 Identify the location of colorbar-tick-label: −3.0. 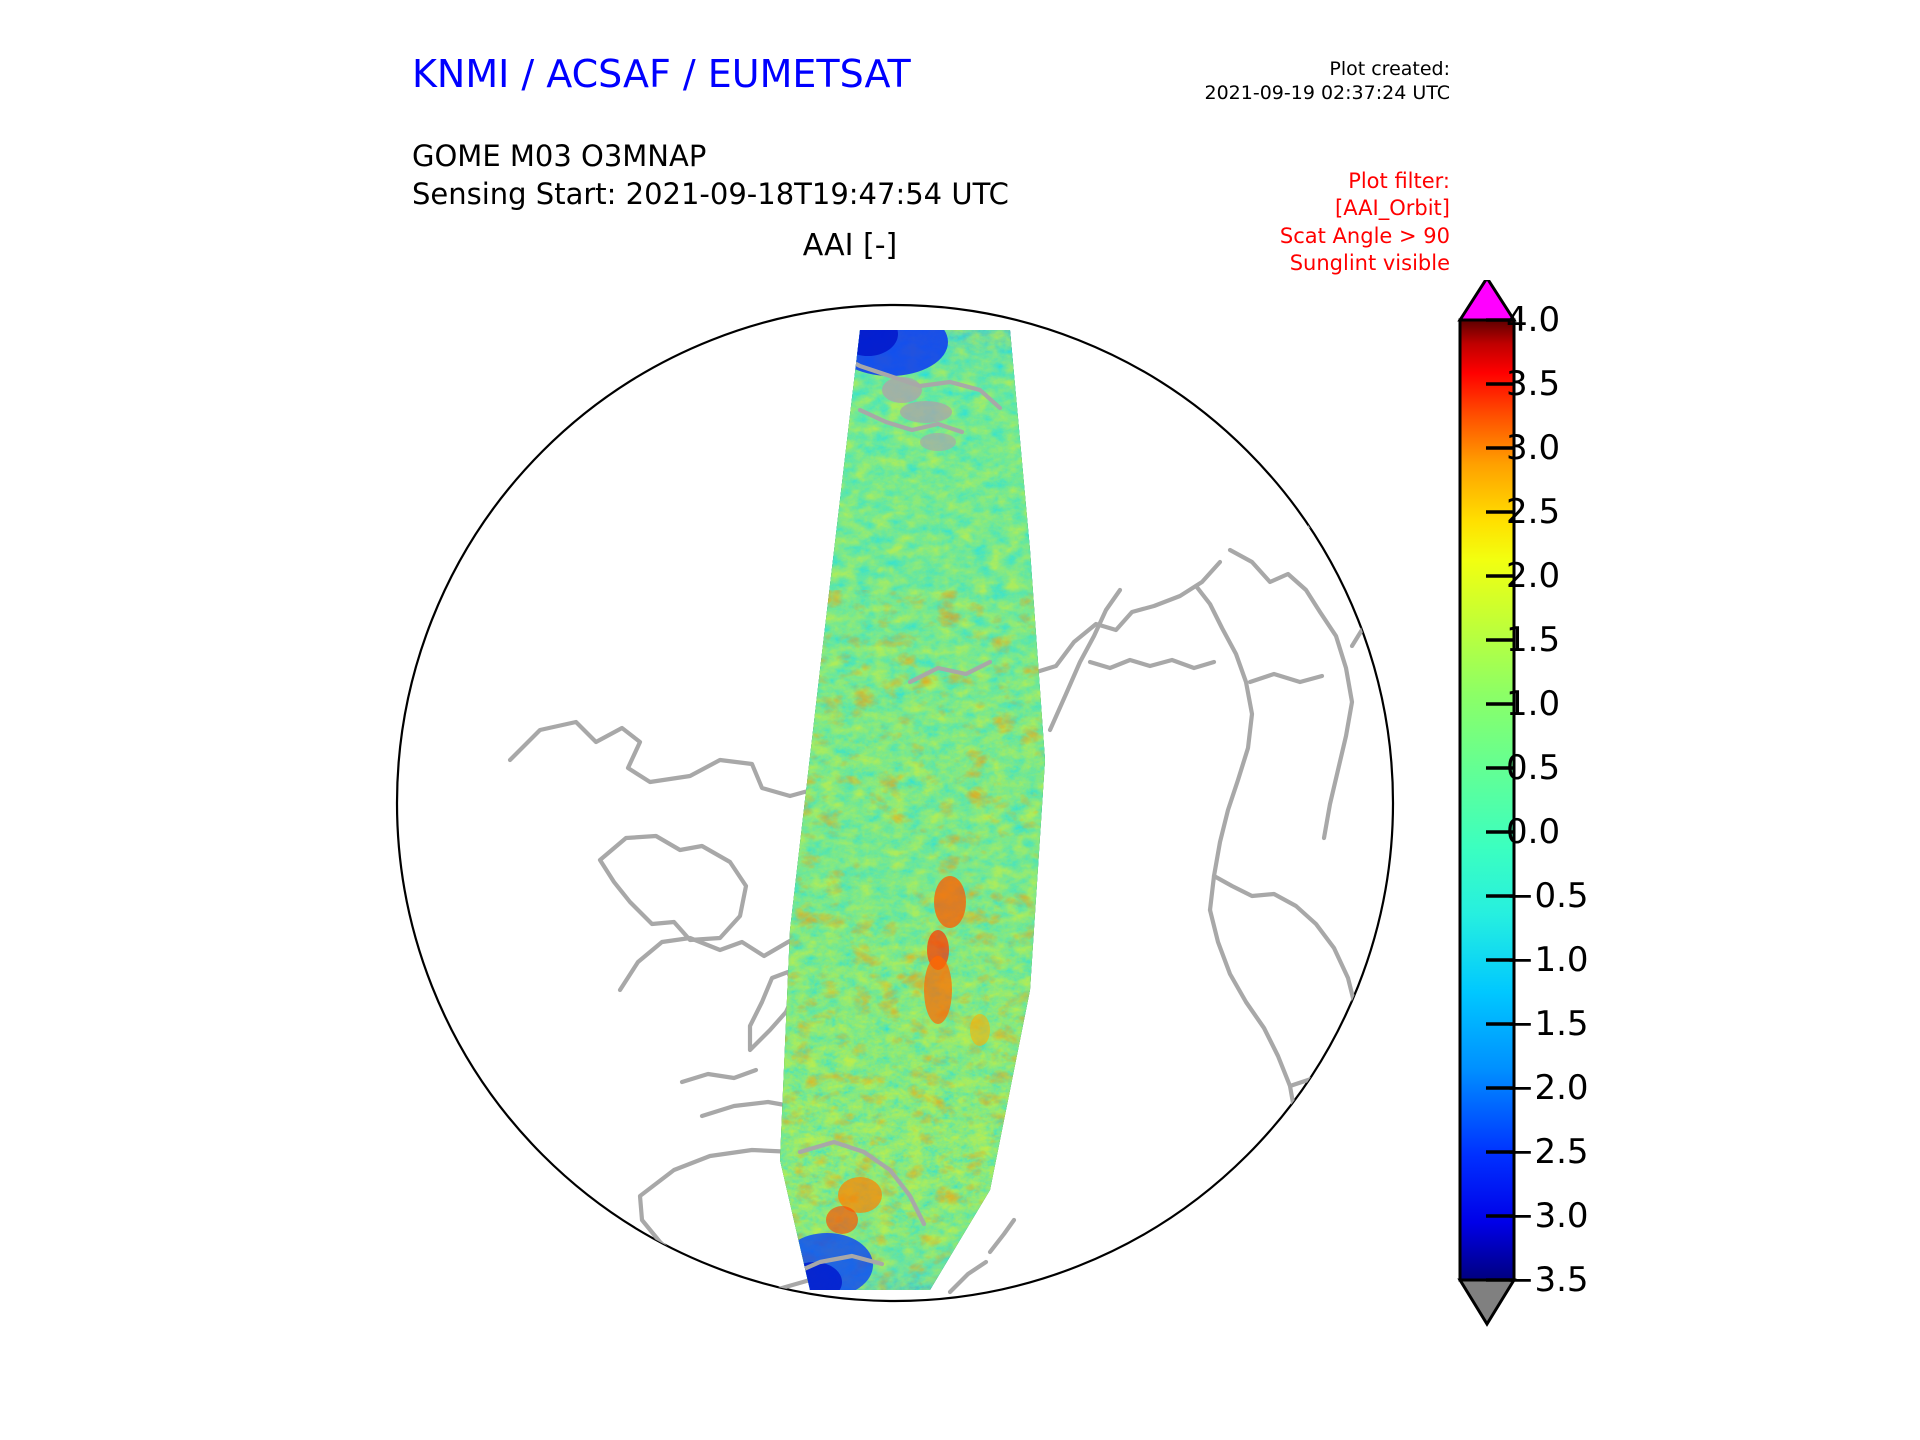
(1547, 1216).